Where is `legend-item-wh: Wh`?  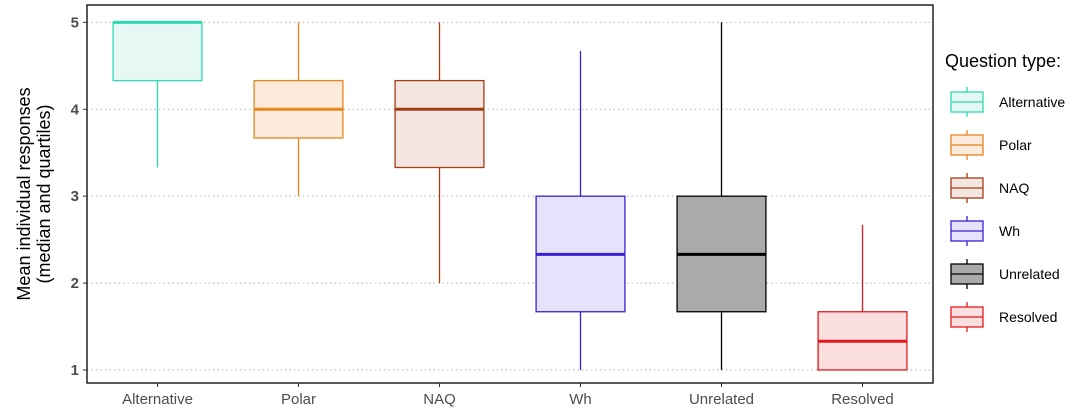 legend-item-wh: Wh is located at coordinates (985, 231).